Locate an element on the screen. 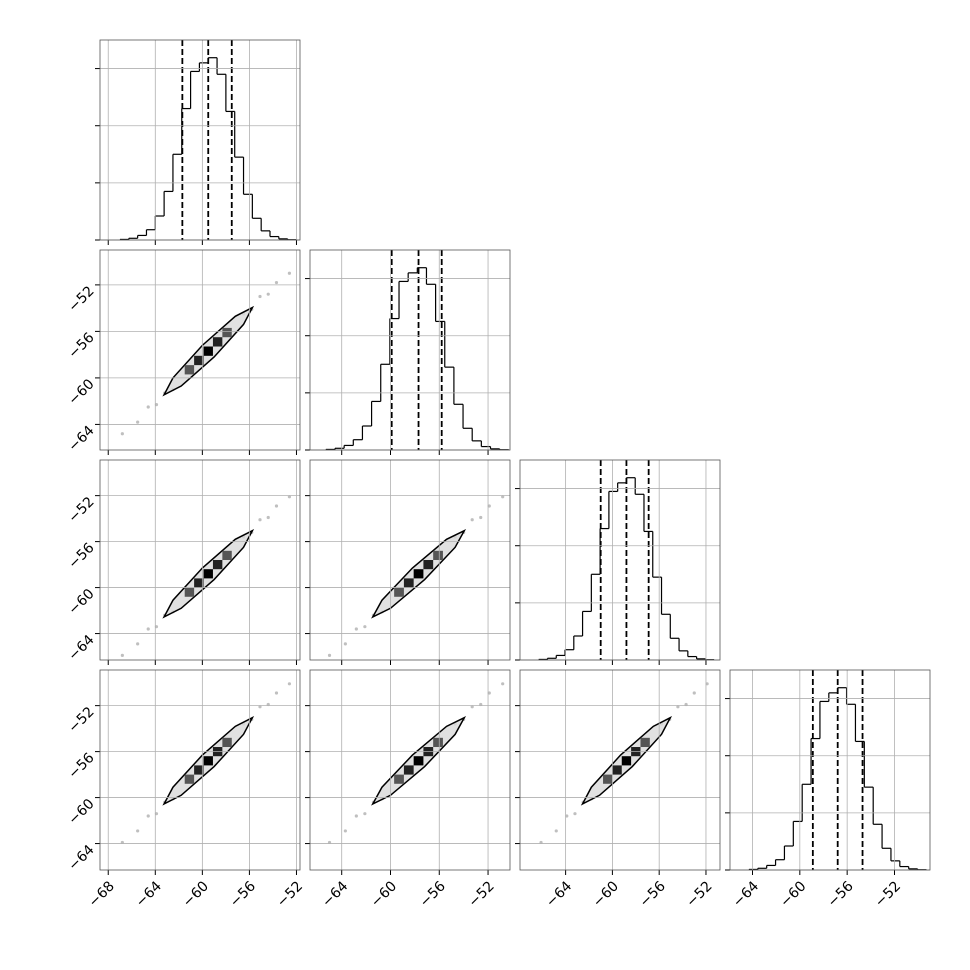  x-tick-label: −68 is located at coordinates (102, 894).